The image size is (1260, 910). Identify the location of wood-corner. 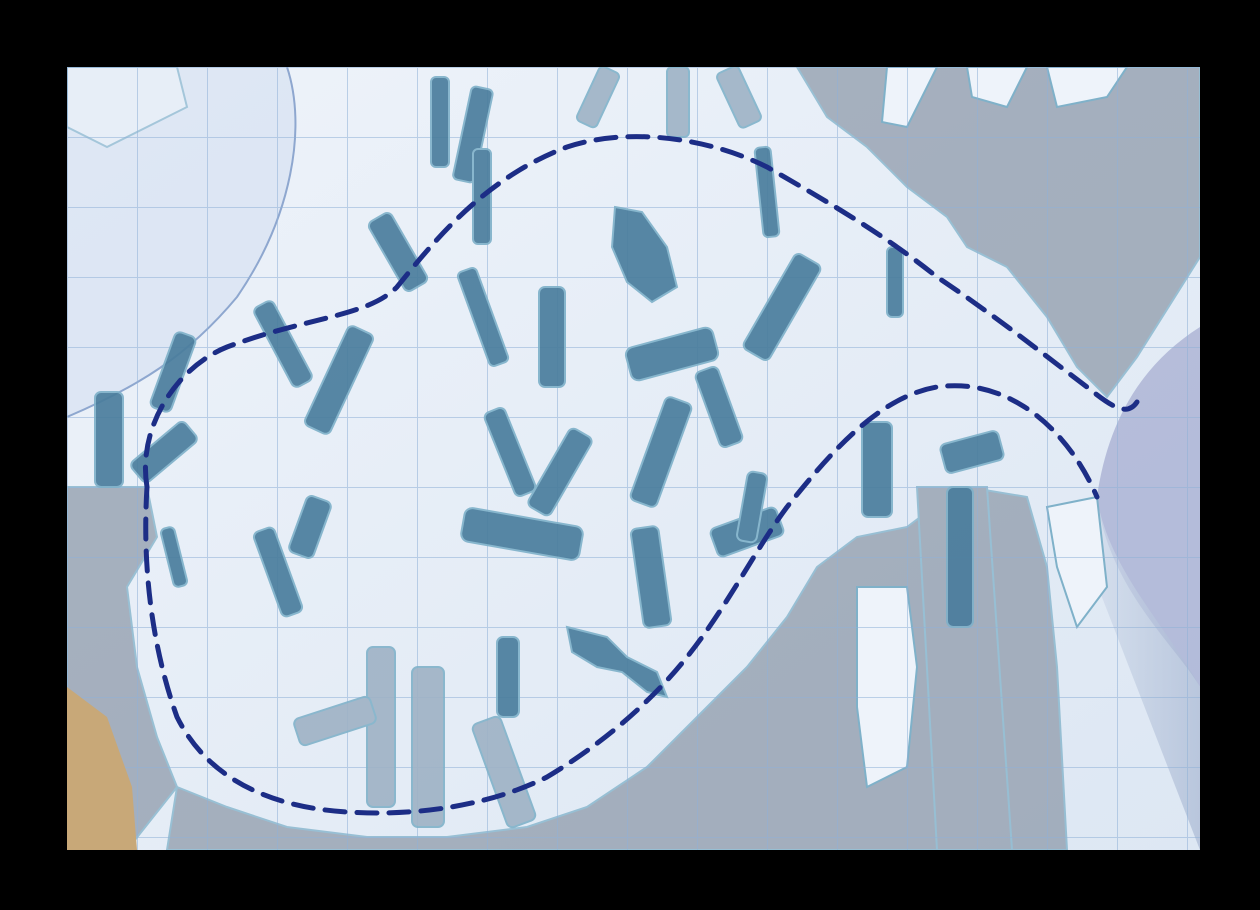
(102, 768).